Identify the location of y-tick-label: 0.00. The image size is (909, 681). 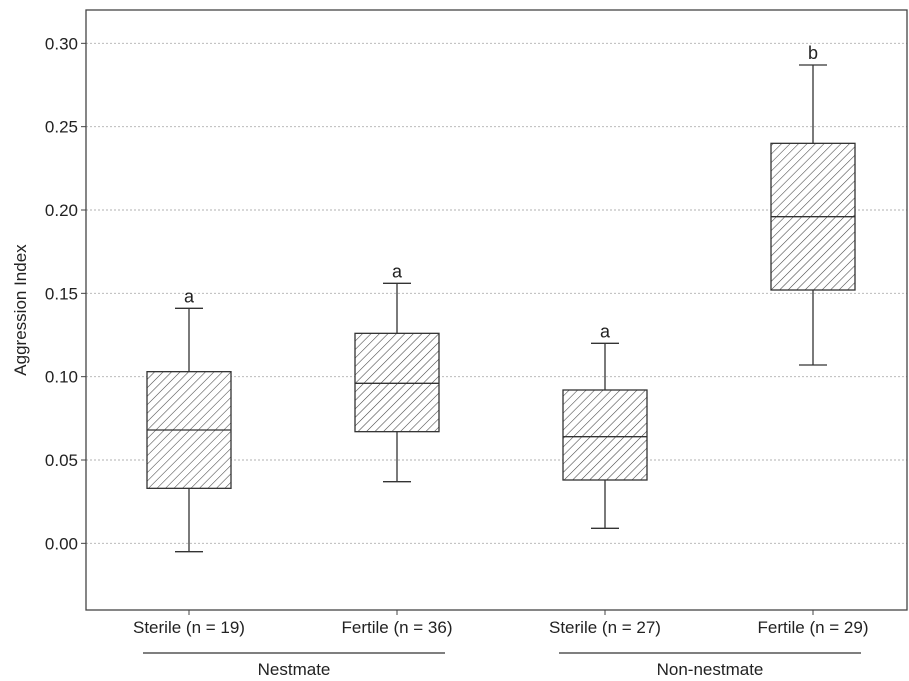
(61, 543).